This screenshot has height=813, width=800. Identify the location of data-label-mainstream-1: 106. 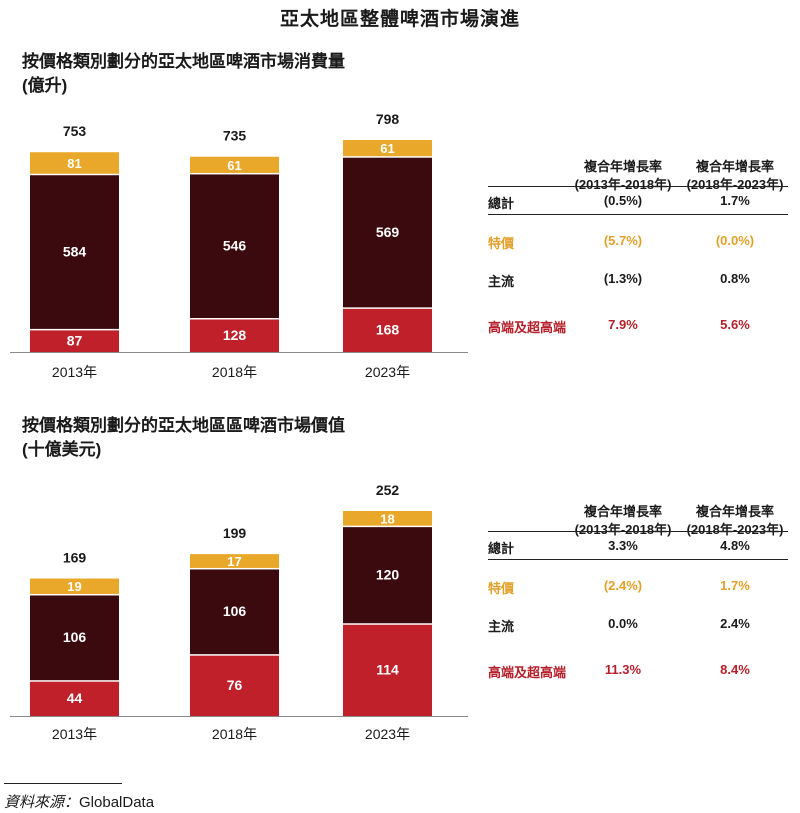
(75, 637).